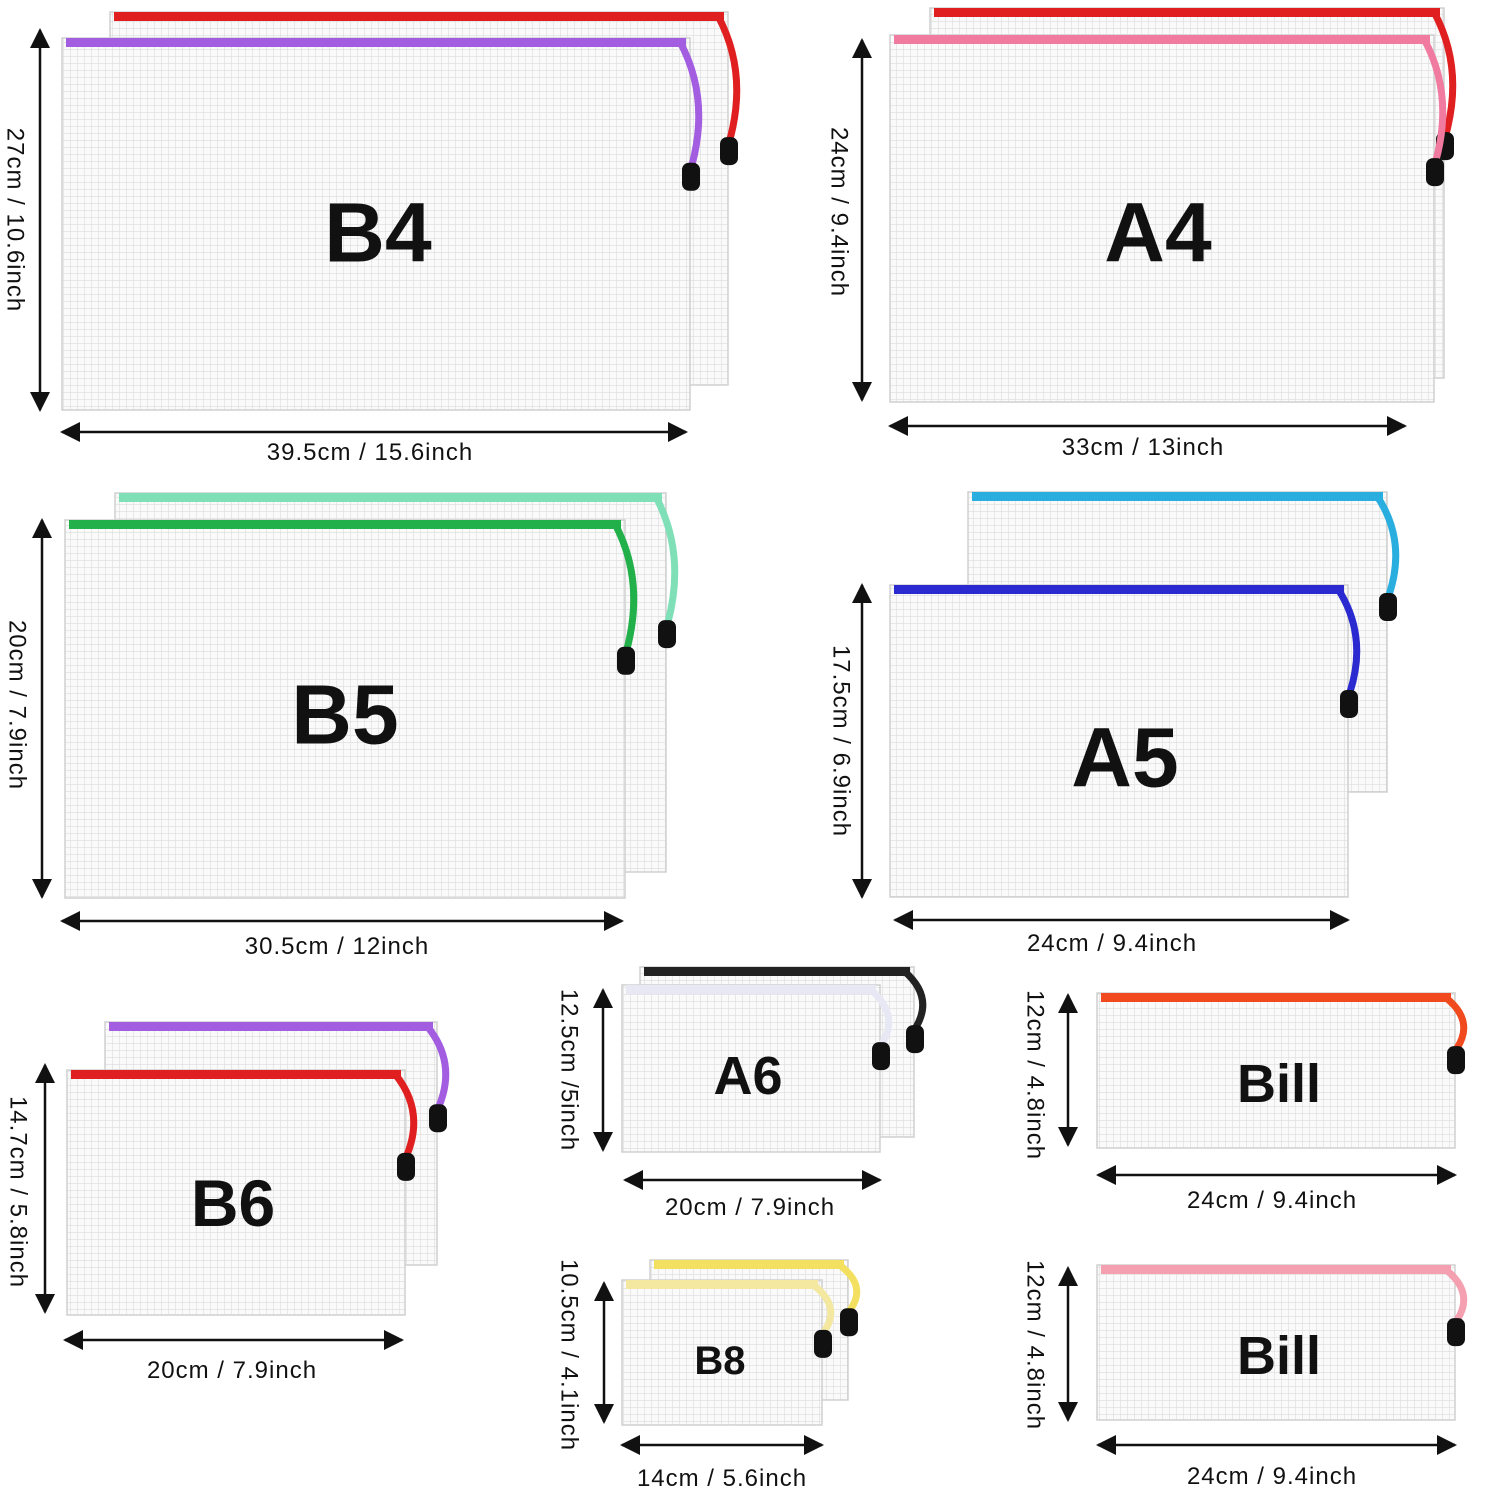 Image resolution: width=1500 pixels, height=1492 pixels. What do you see at coordinates (17, 705) in the screenshot?
I see `height-text: 20cm / 7.9inch` at bounding box center [17, 705].